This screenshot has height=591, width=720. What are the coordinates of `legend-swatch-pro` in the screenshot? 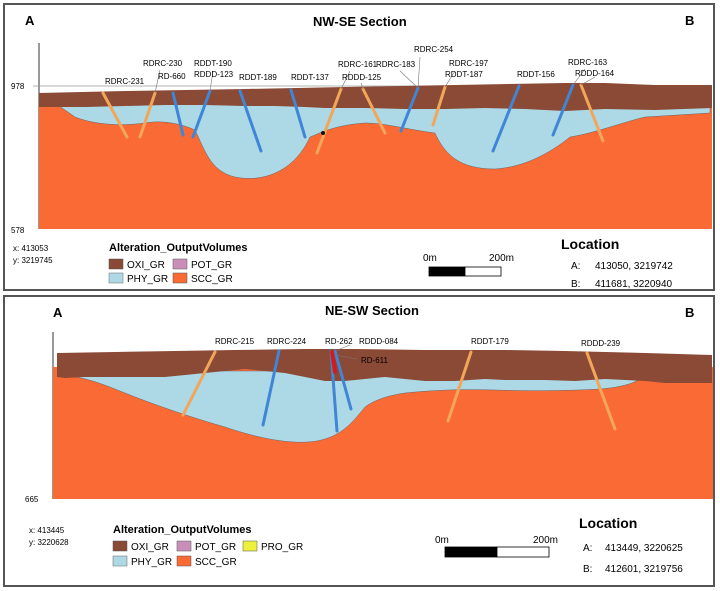 It's located at (250, 546).